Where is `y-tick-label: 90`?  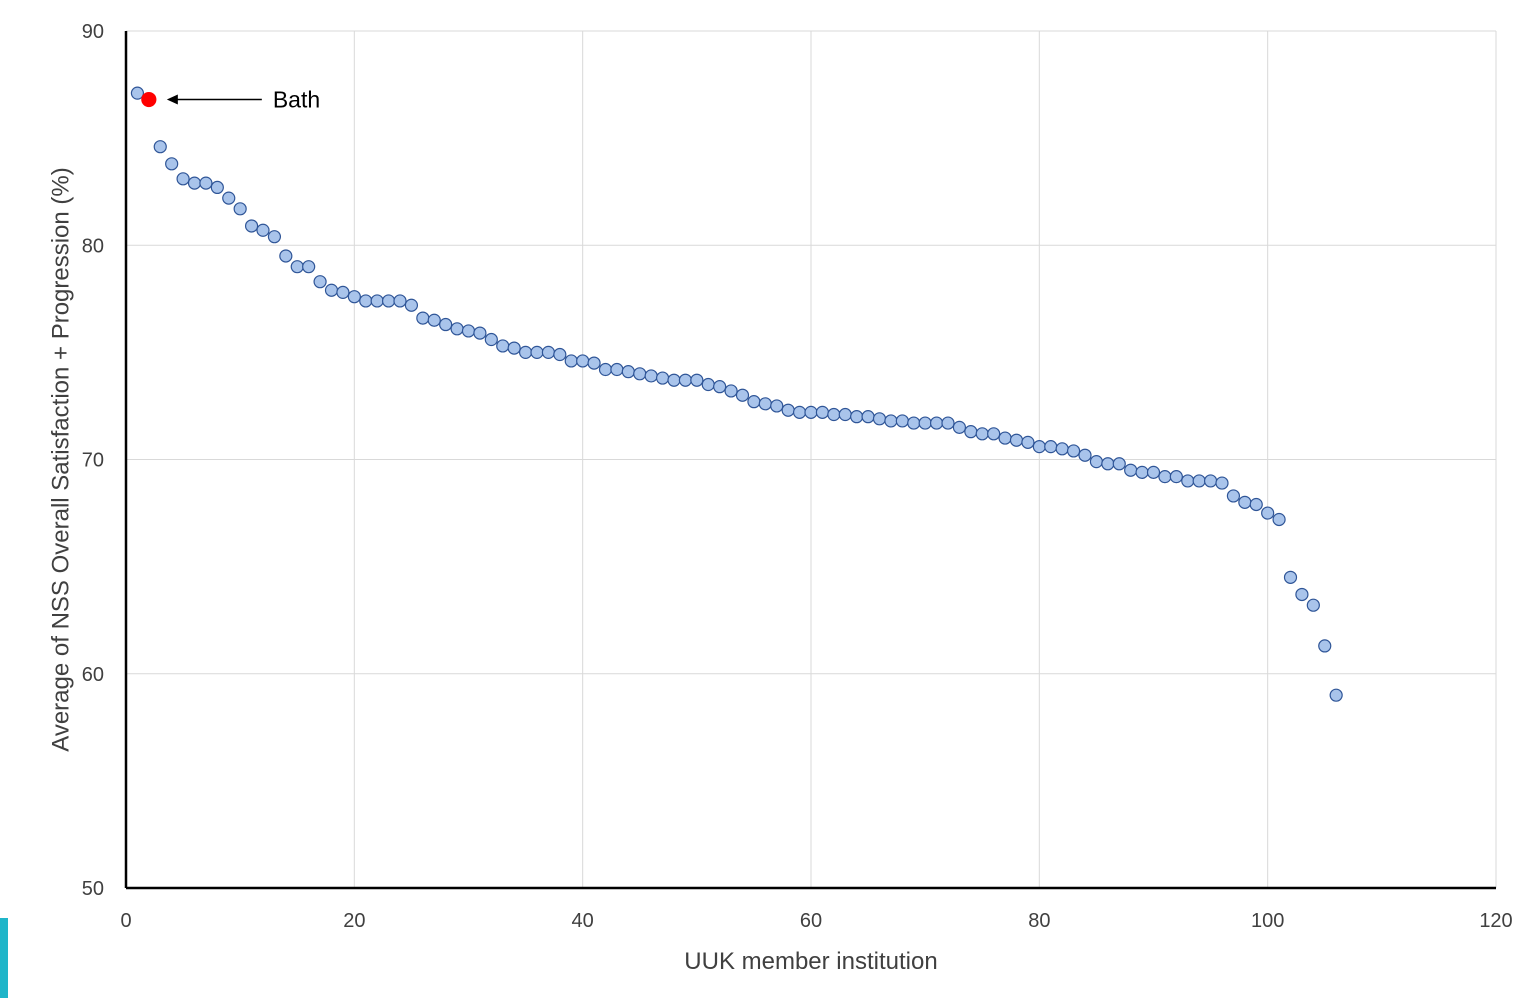 y-tick-label: 90 is located at coordinates (93, 32).